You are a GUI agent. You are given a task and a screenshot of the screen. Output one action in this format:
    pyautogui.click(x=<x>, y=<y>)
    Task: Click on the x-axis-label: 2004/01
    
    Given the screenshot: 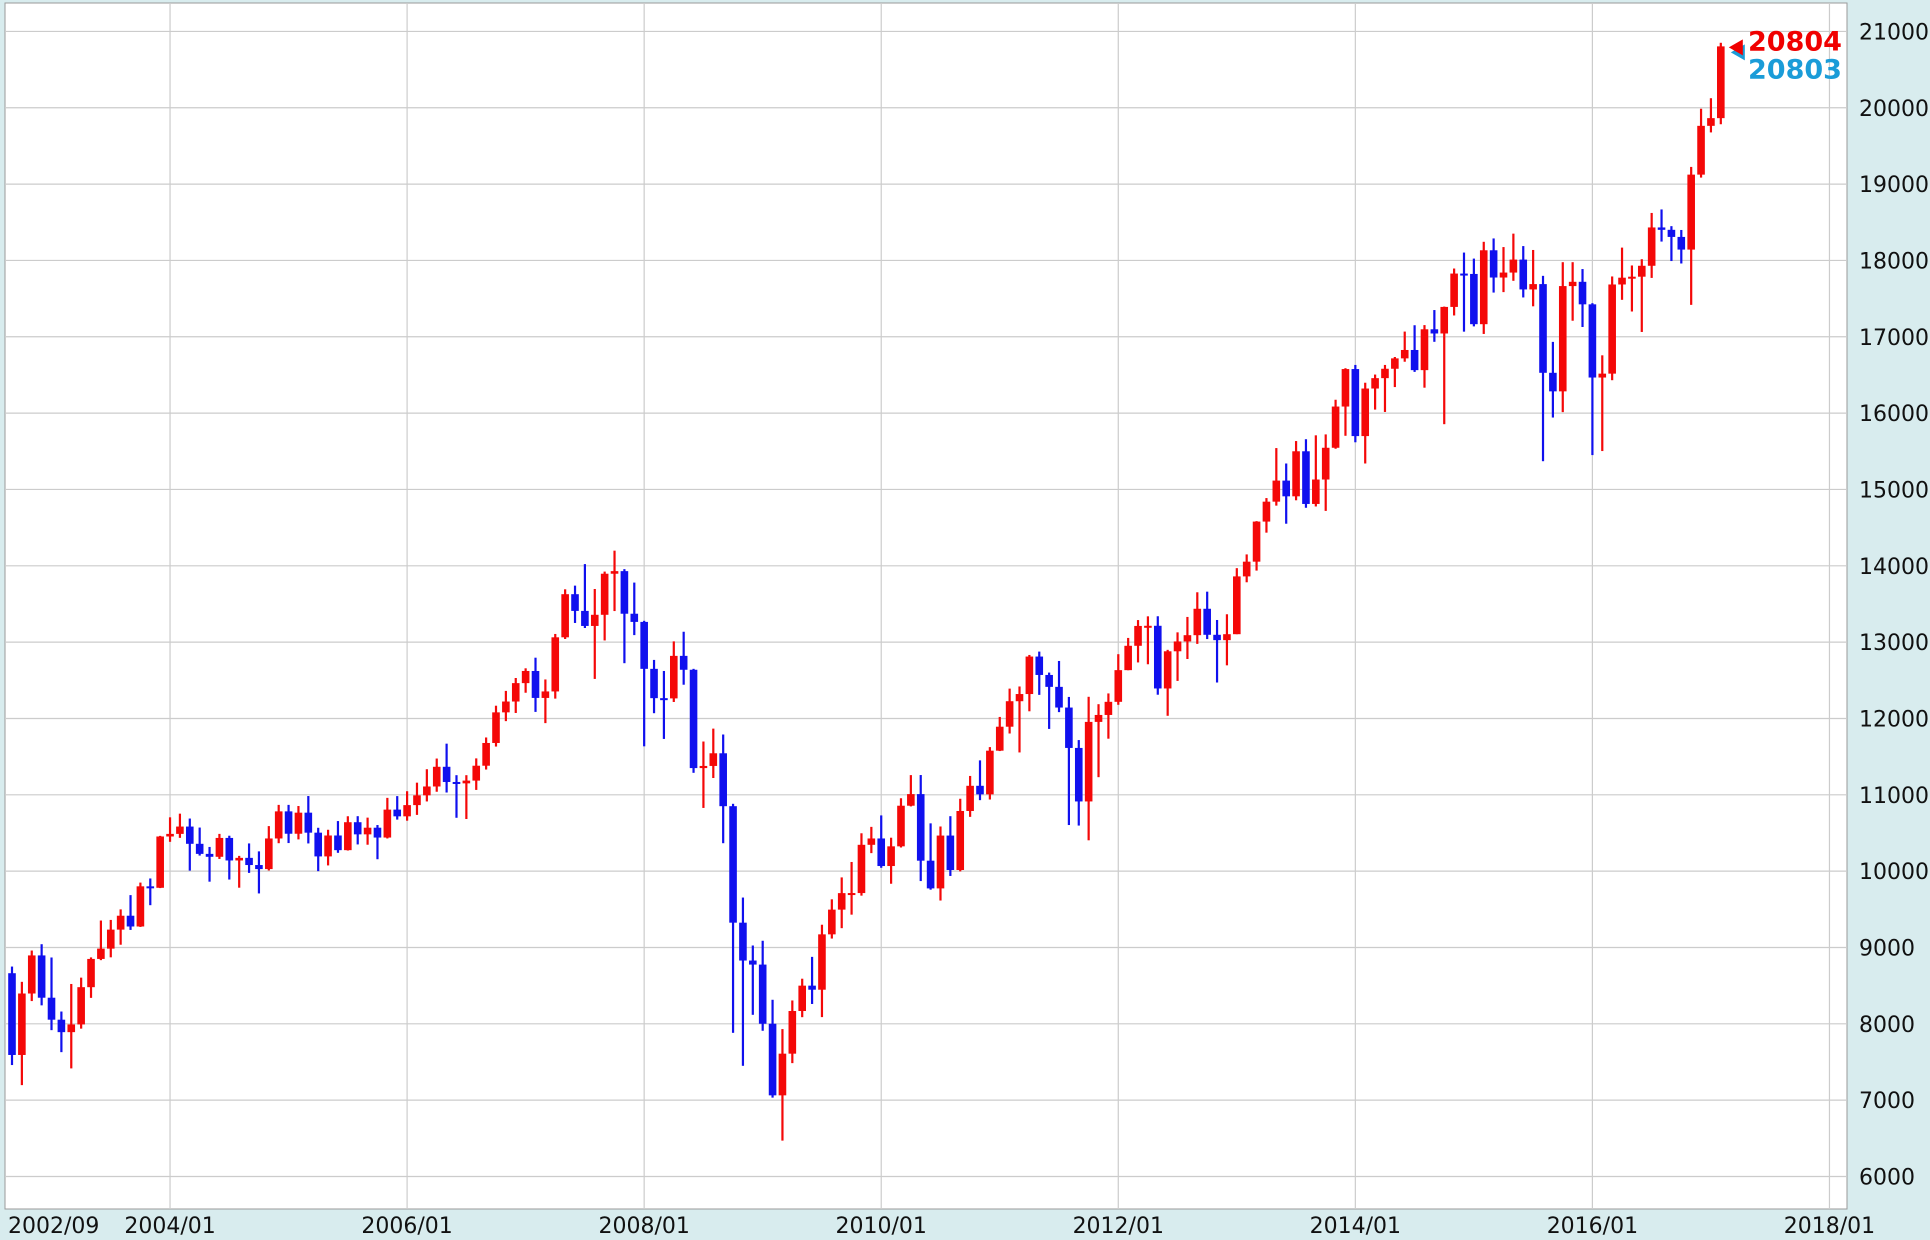 What is the action you would take?
    pyautogui.click(x=169, y=1226)
    